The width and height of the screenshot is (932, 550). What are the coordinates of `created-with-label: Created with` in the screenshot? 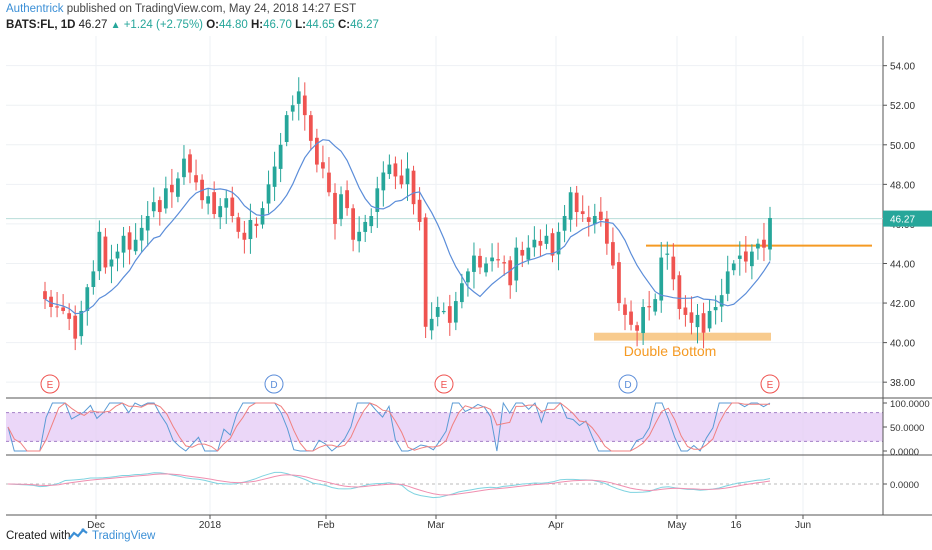 It's located at (38, 536).